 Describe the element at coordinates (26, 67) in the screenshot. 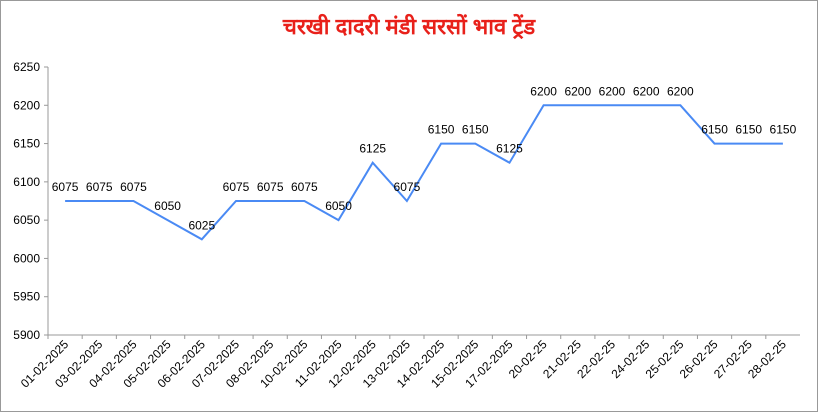

I see `y-tick-label: 6250` at that location.